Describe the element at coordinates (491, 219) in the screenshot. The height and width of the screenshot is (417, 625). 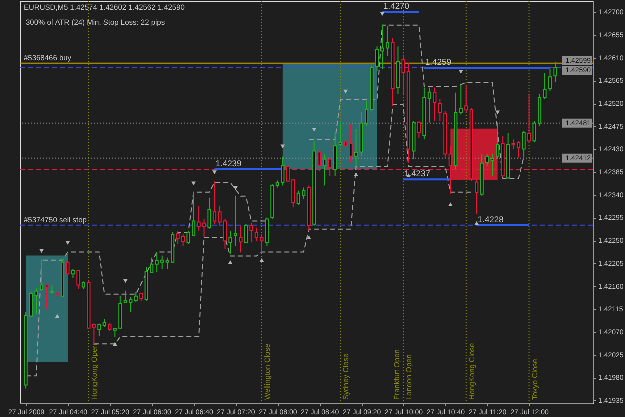
I see `data-label: 1.4228` at that location.